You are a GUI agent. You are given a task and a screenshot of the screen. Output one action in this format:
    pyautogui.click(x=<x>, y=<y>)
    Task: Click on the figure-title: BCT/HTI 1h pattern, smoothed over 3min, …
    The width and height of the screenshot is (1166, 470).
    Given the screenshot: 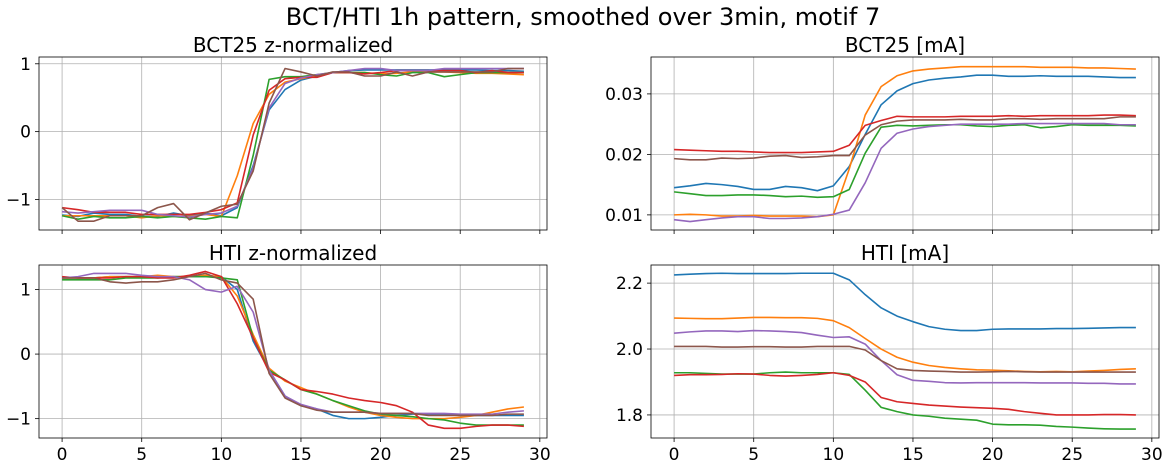 What is the action you would take?
    pyautogui.click(x=583, y=17)
    